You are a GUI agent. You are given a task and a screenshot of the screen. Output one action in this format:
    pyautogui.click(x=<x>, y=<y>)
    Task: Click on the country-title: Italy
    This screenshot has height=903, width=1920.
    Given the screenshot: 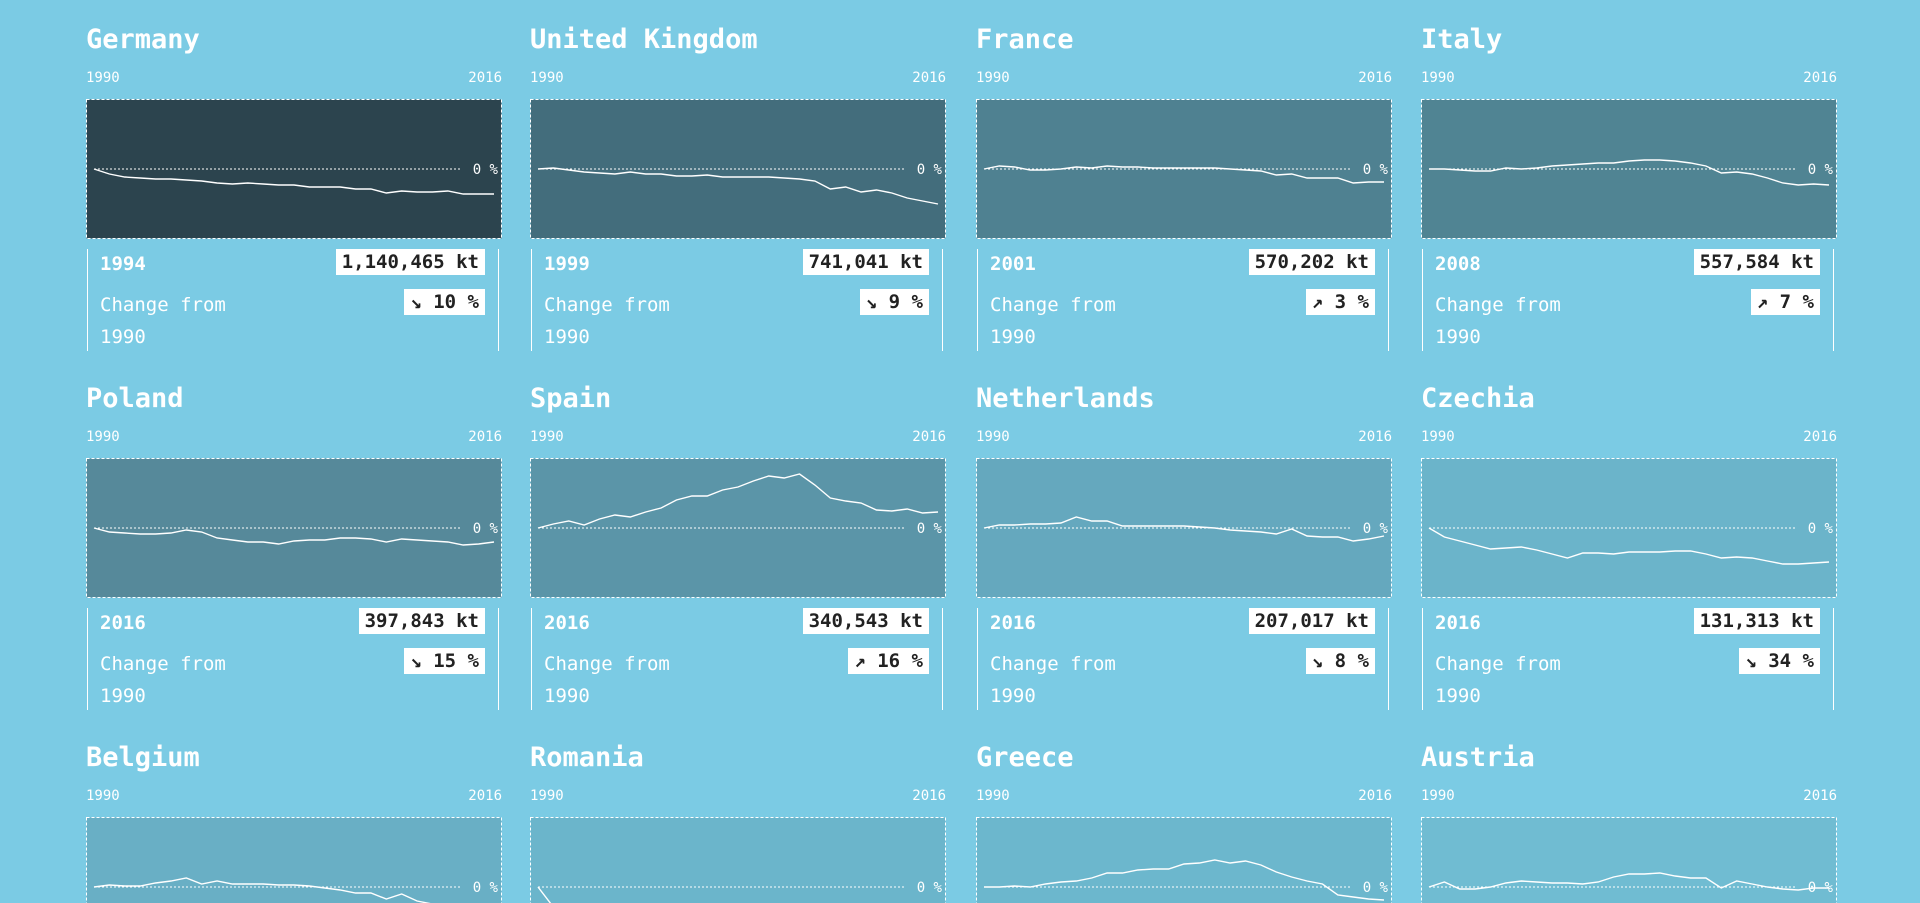 What is the action you would take?
    pyautogui.click(x=1462, y=39)
    